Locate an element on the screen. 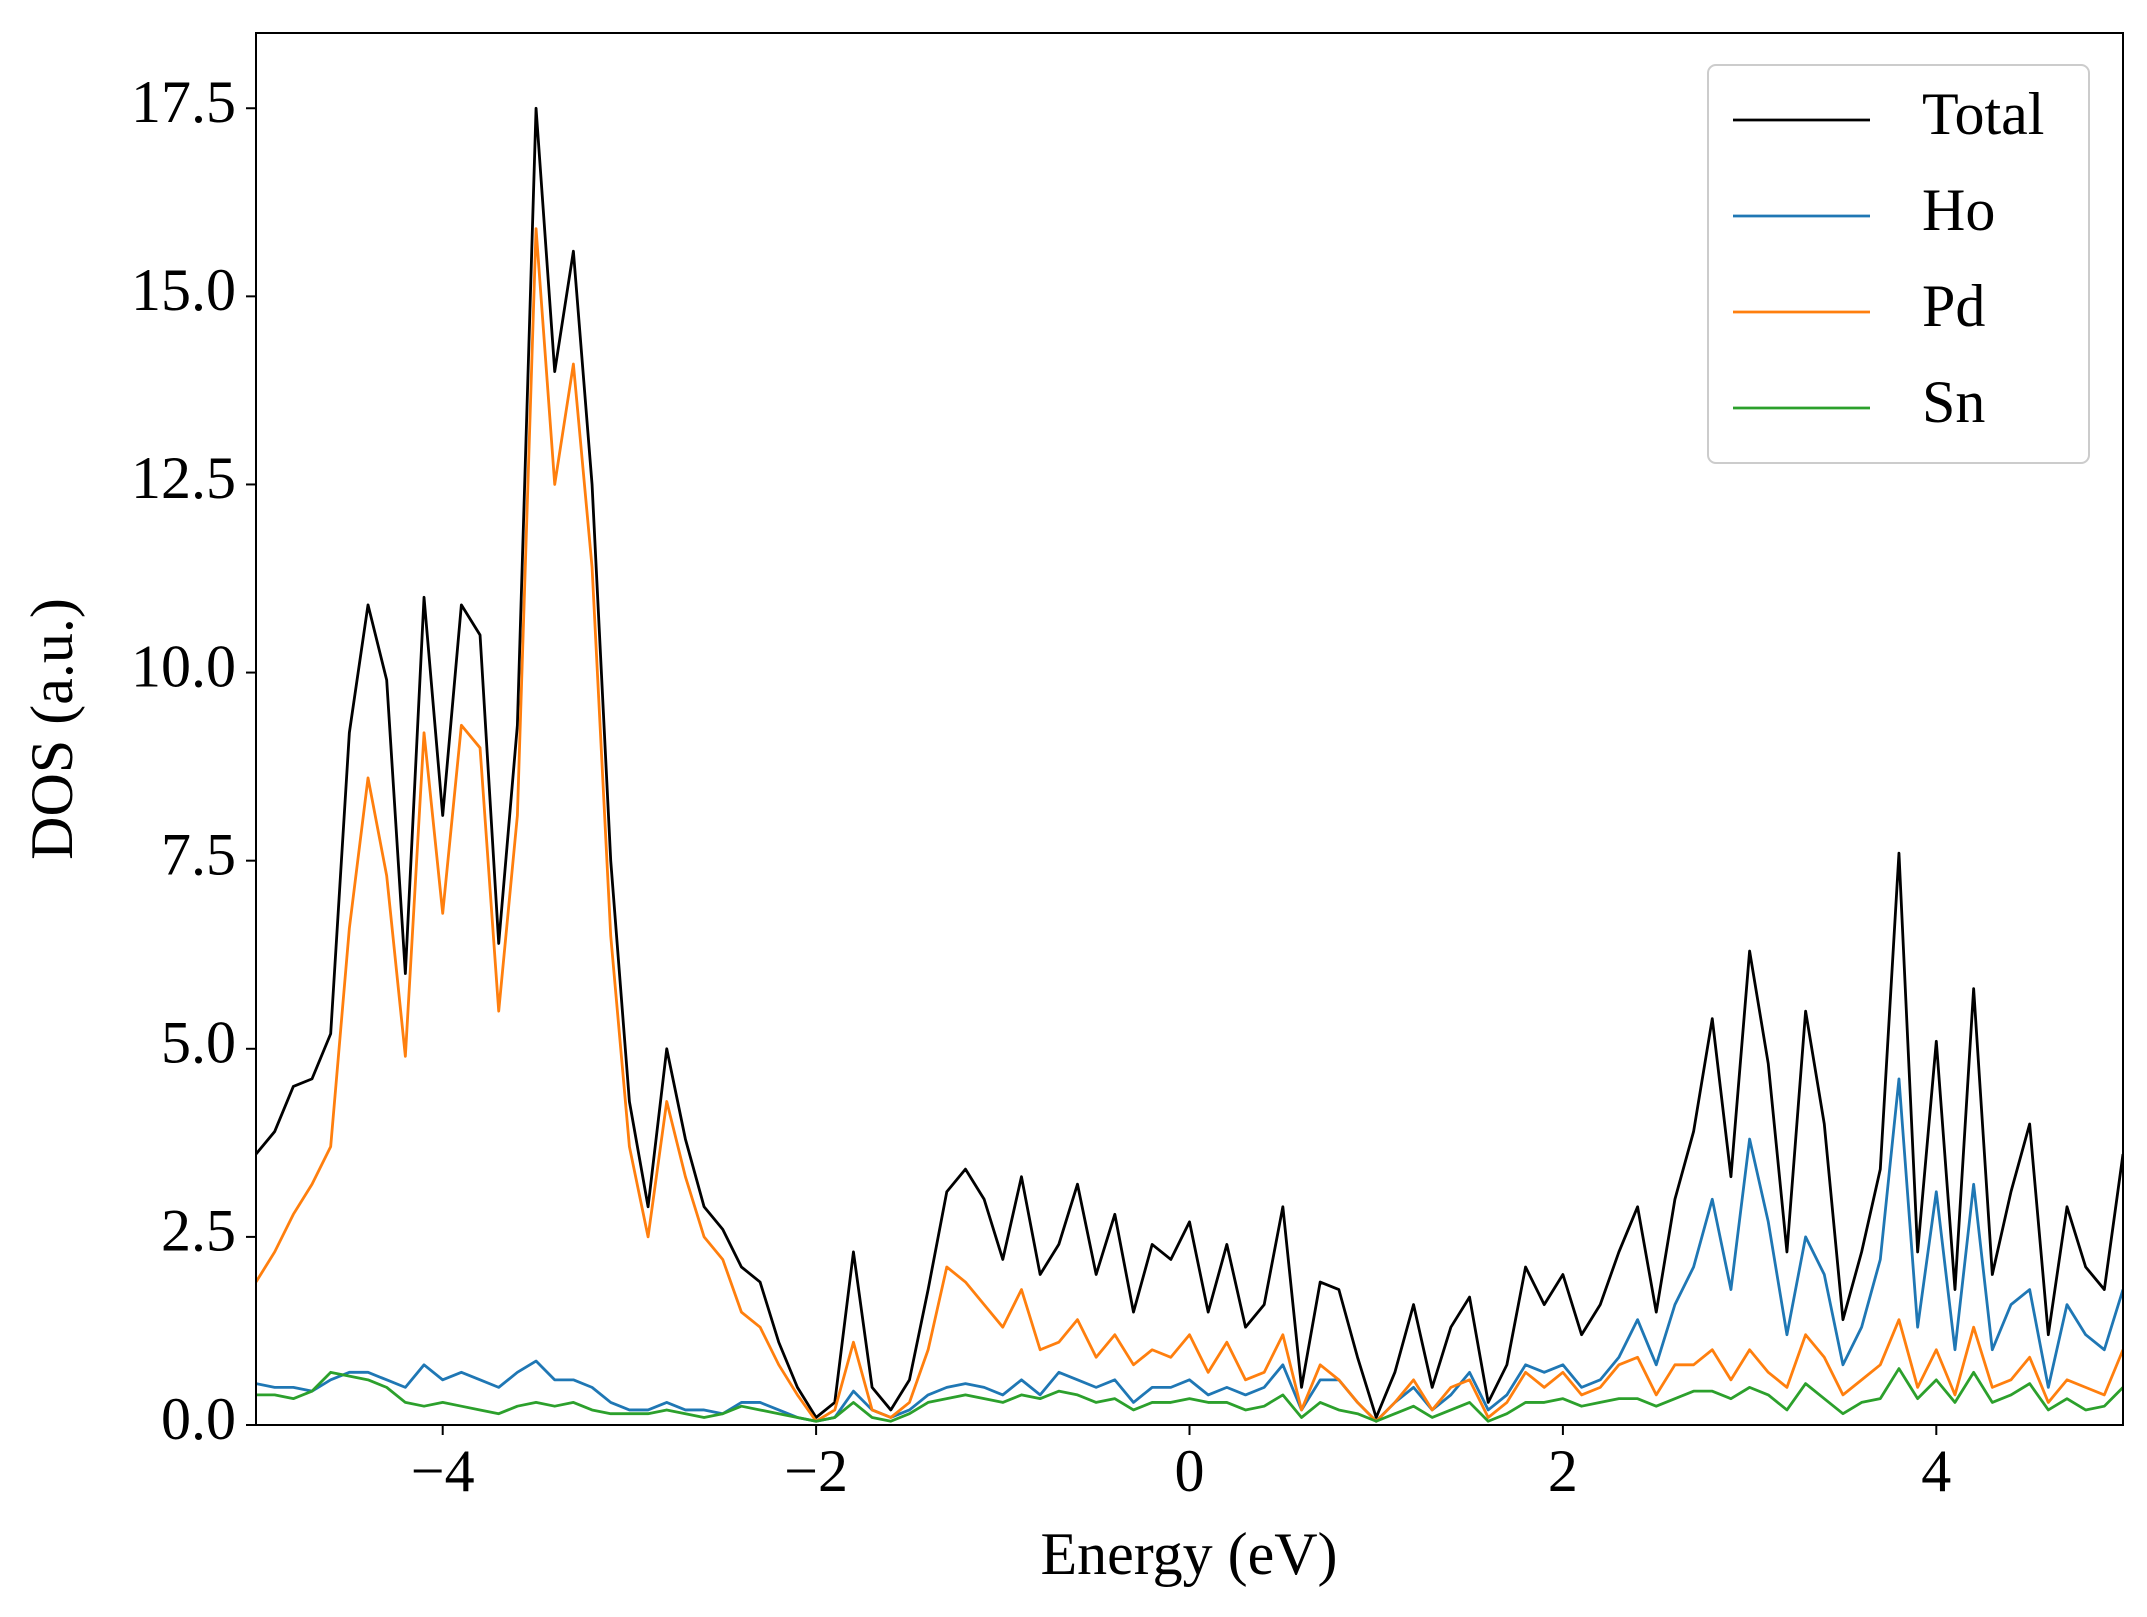 The height and width of the screenshot is (1617, 2147). y-tick-label: 10.0 is located at coordinates (183, 666).